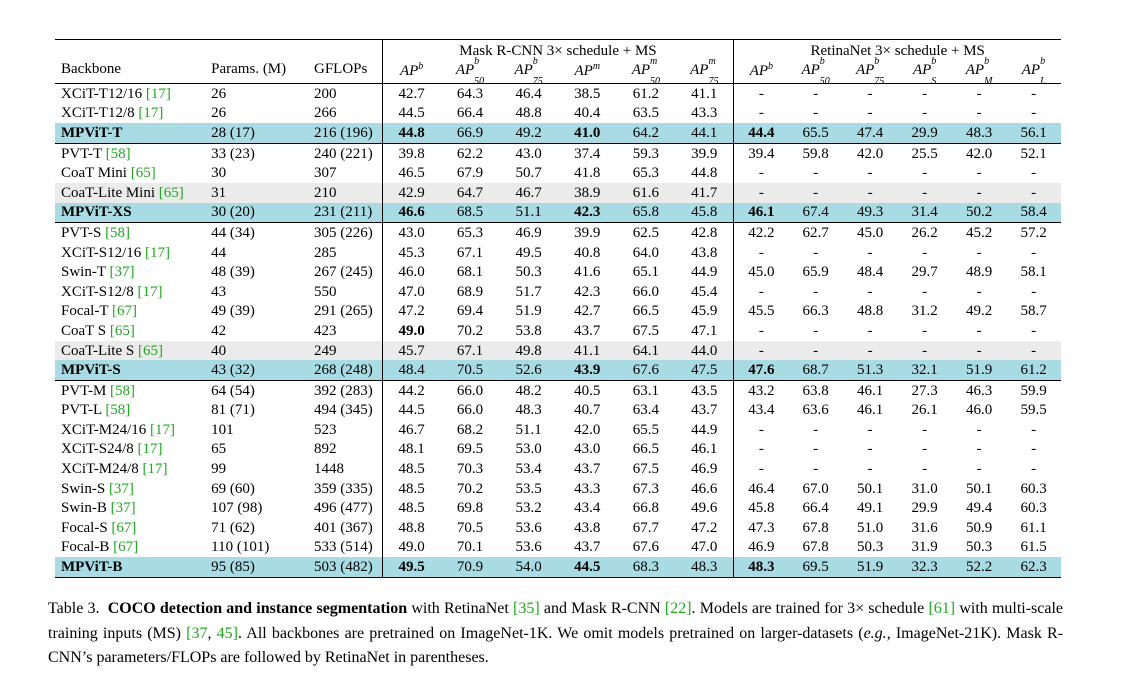 This screenshot has height=695, width=1121. What do you see at coordinates (219, 291) in the screenshot?
I see `cell-params: 43` at bounding box center [219, 291].